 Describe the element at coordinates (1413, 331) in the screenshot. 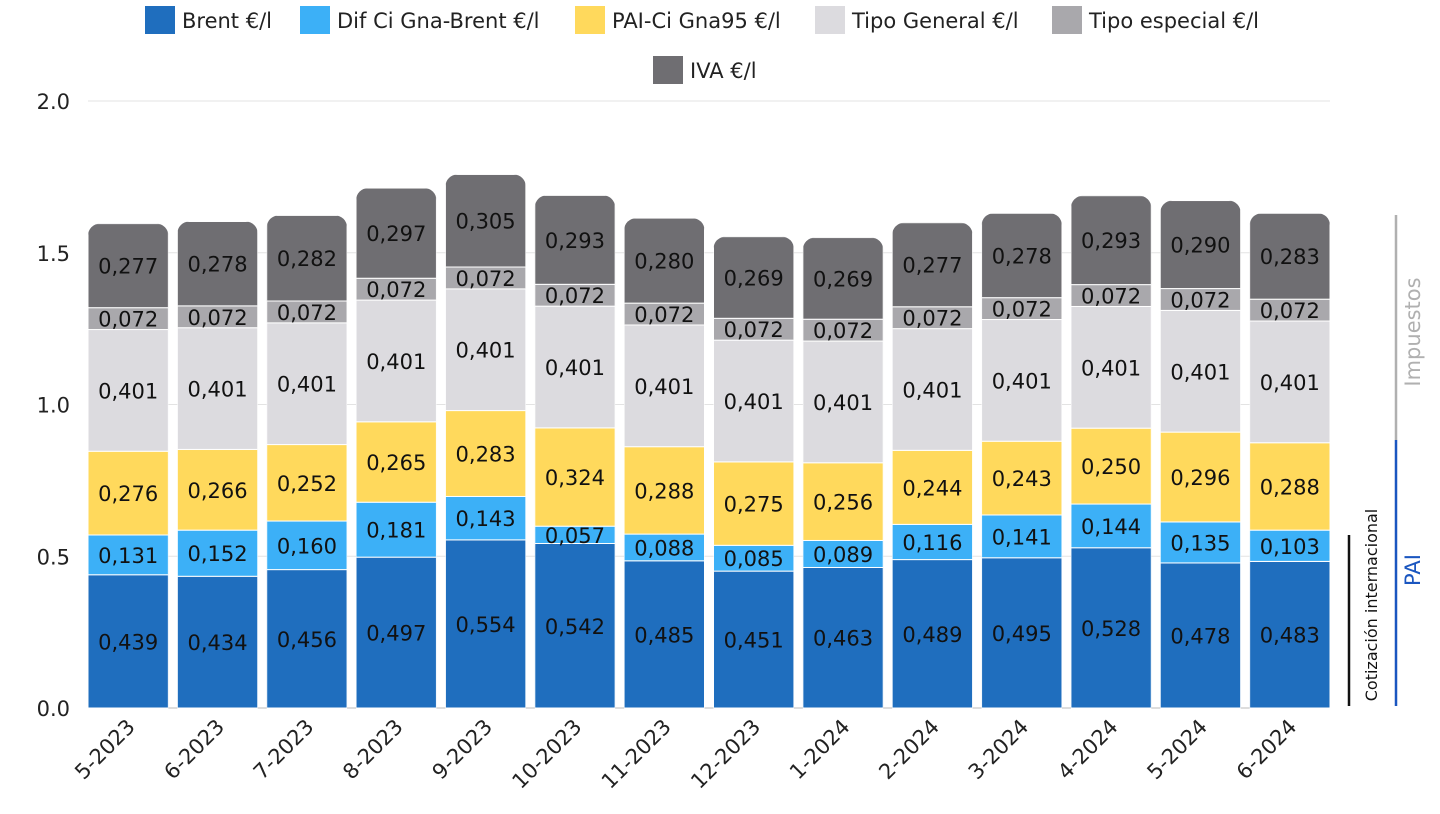

I see `annotation-impuestos: Impuestos` at that location.